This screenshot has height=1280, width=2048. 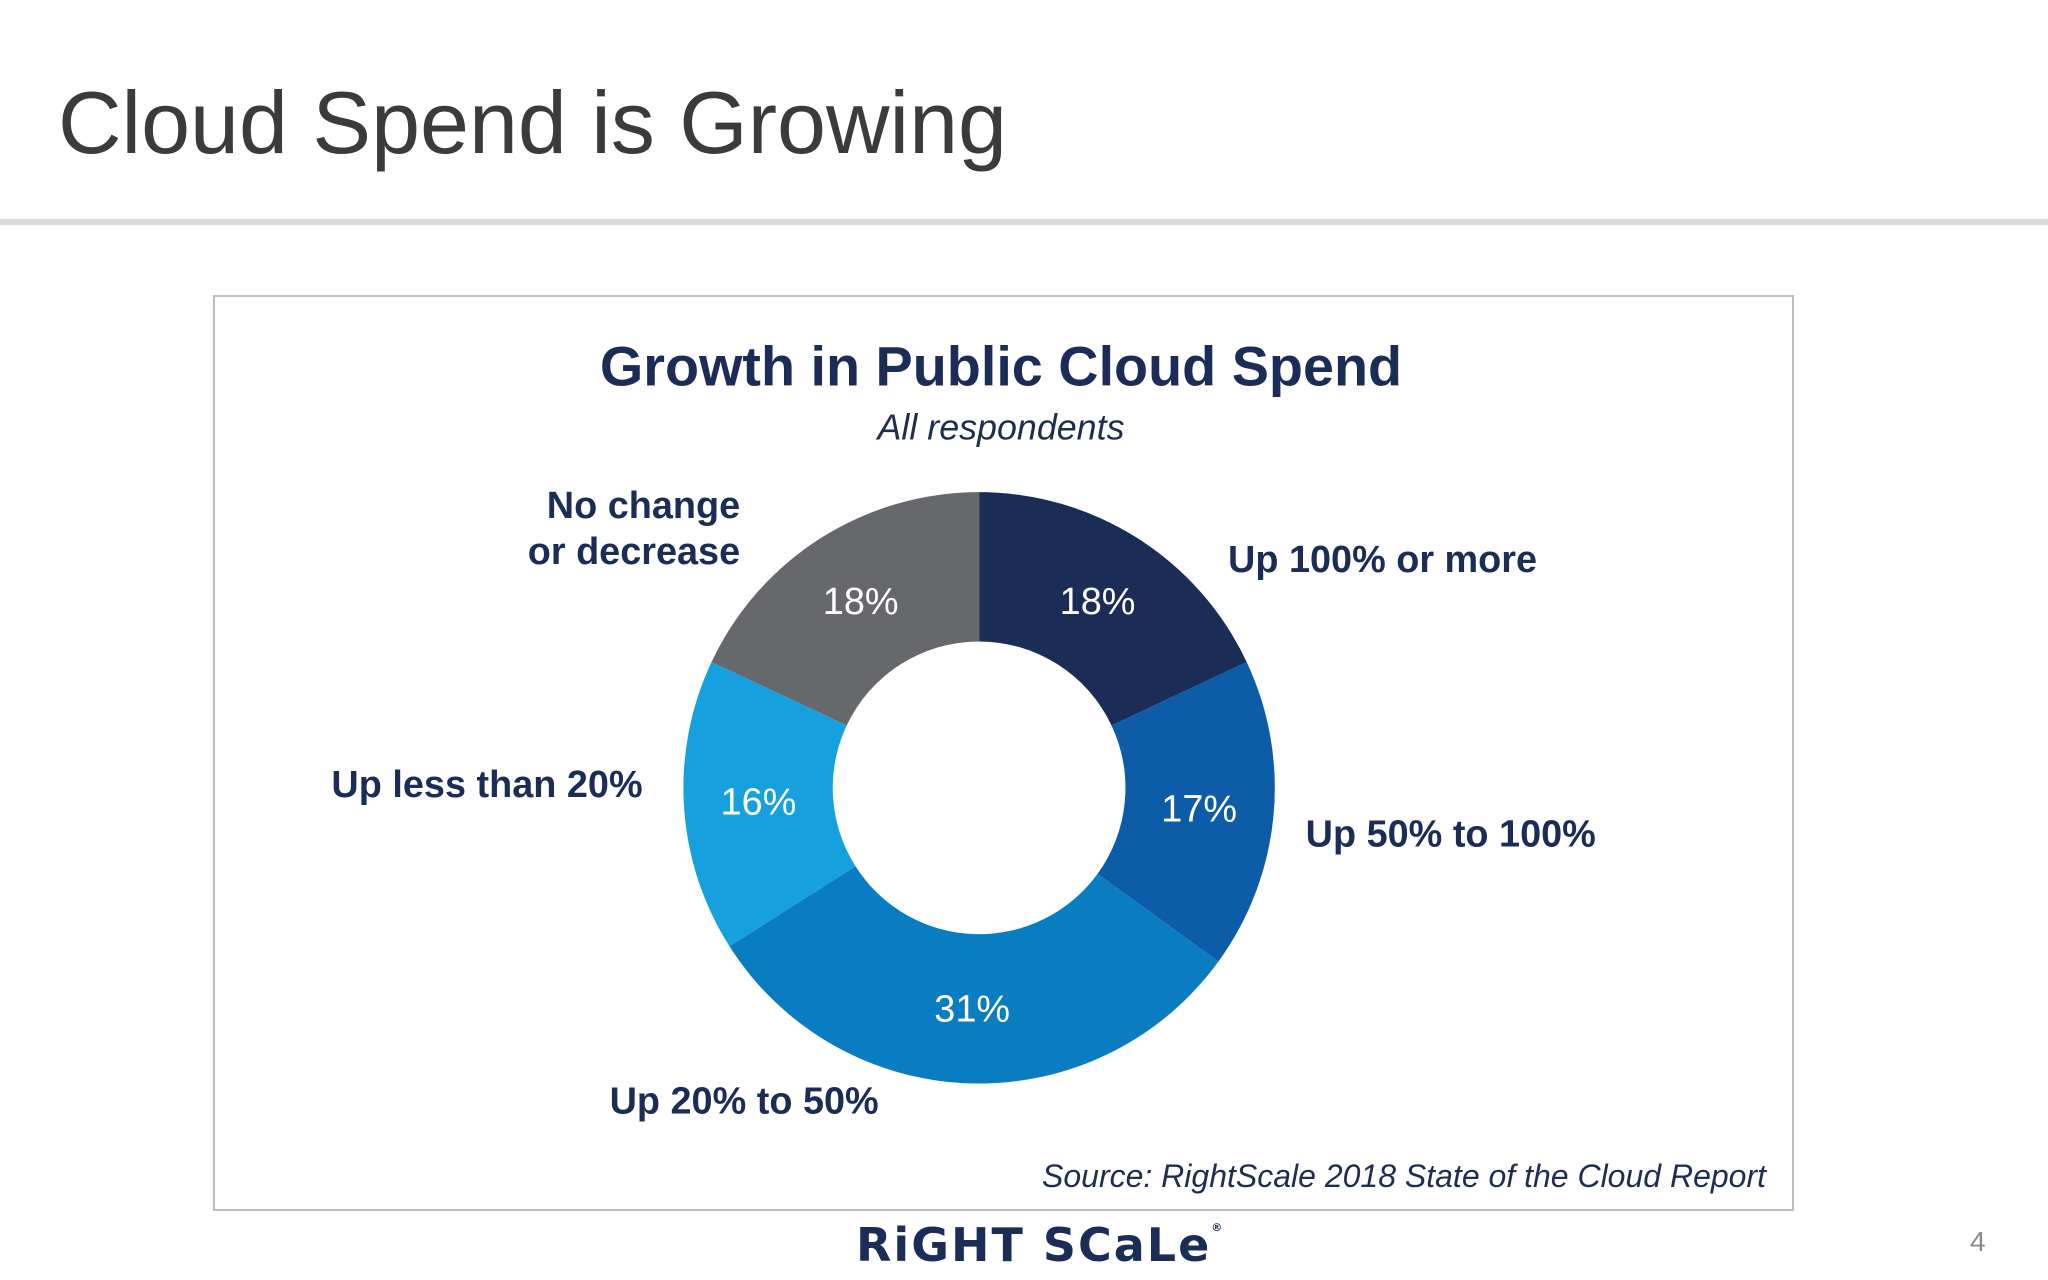 What do you see at coordinates (1001, 367) in the screenshot?
I see `chart-title: Growth in Public Cloud Spend` at bounding box center [1001, 367].